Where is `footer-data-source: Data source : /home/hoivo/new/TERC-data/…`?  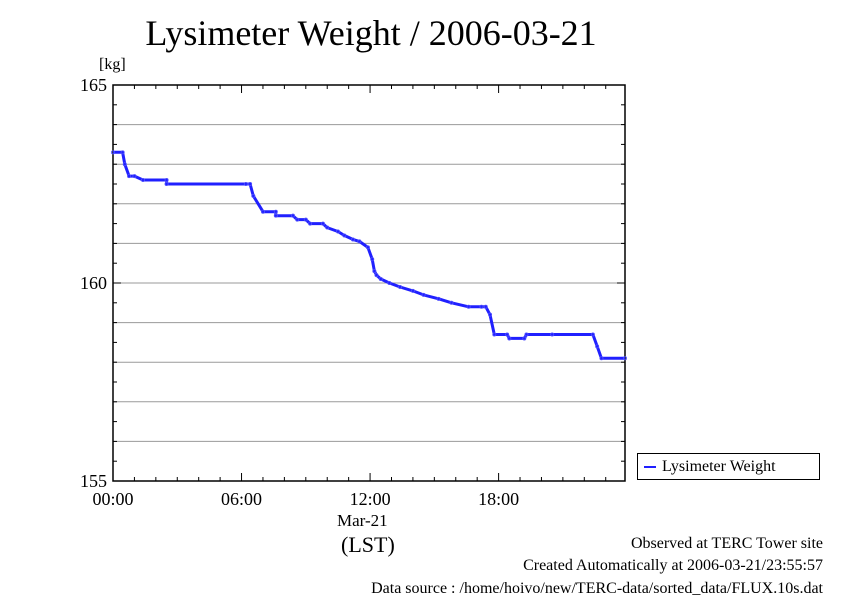
footer-data-source: Data source : /home/hoivo/new/TERC-data/… is located at coordinates (597, 588).